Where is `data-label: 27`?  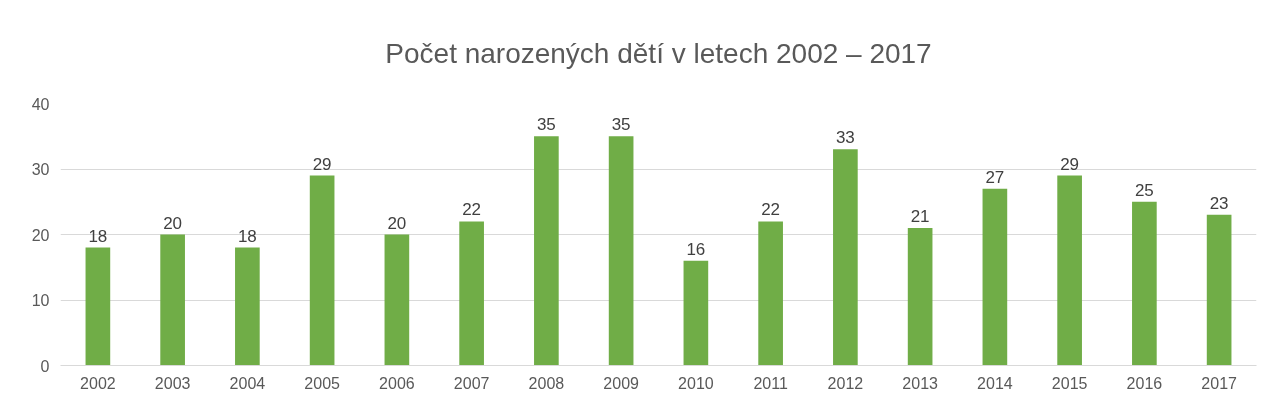
data-label: 27 is located at coordinates (995, 177).